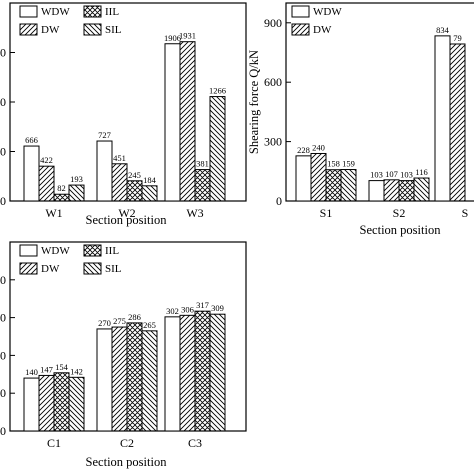 This screenshot has height=474, width=474. I want to click on x-tick-label: C2, so click(127, 443).